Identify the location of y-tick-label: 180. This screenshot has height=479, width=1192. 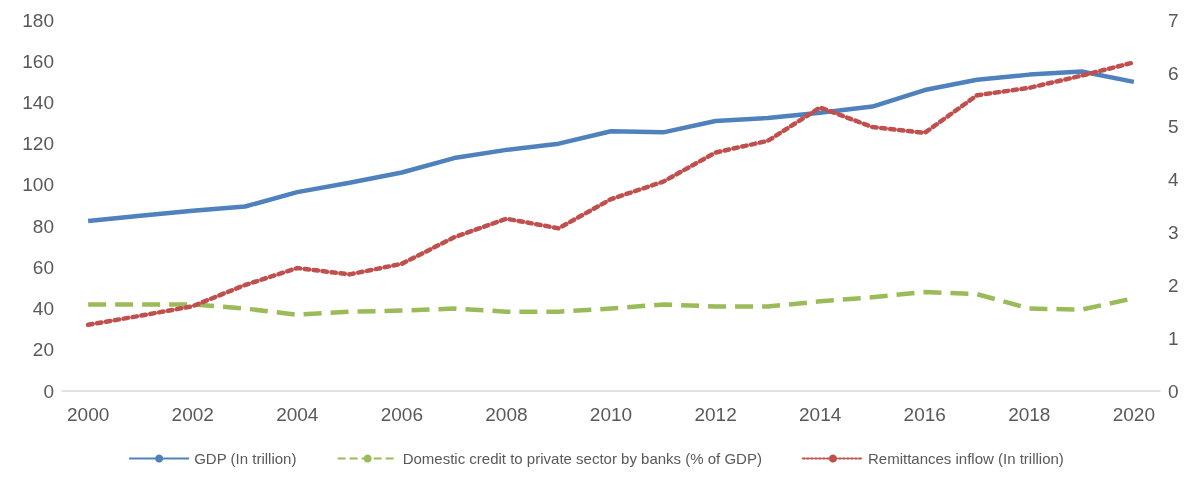
(38, 20).